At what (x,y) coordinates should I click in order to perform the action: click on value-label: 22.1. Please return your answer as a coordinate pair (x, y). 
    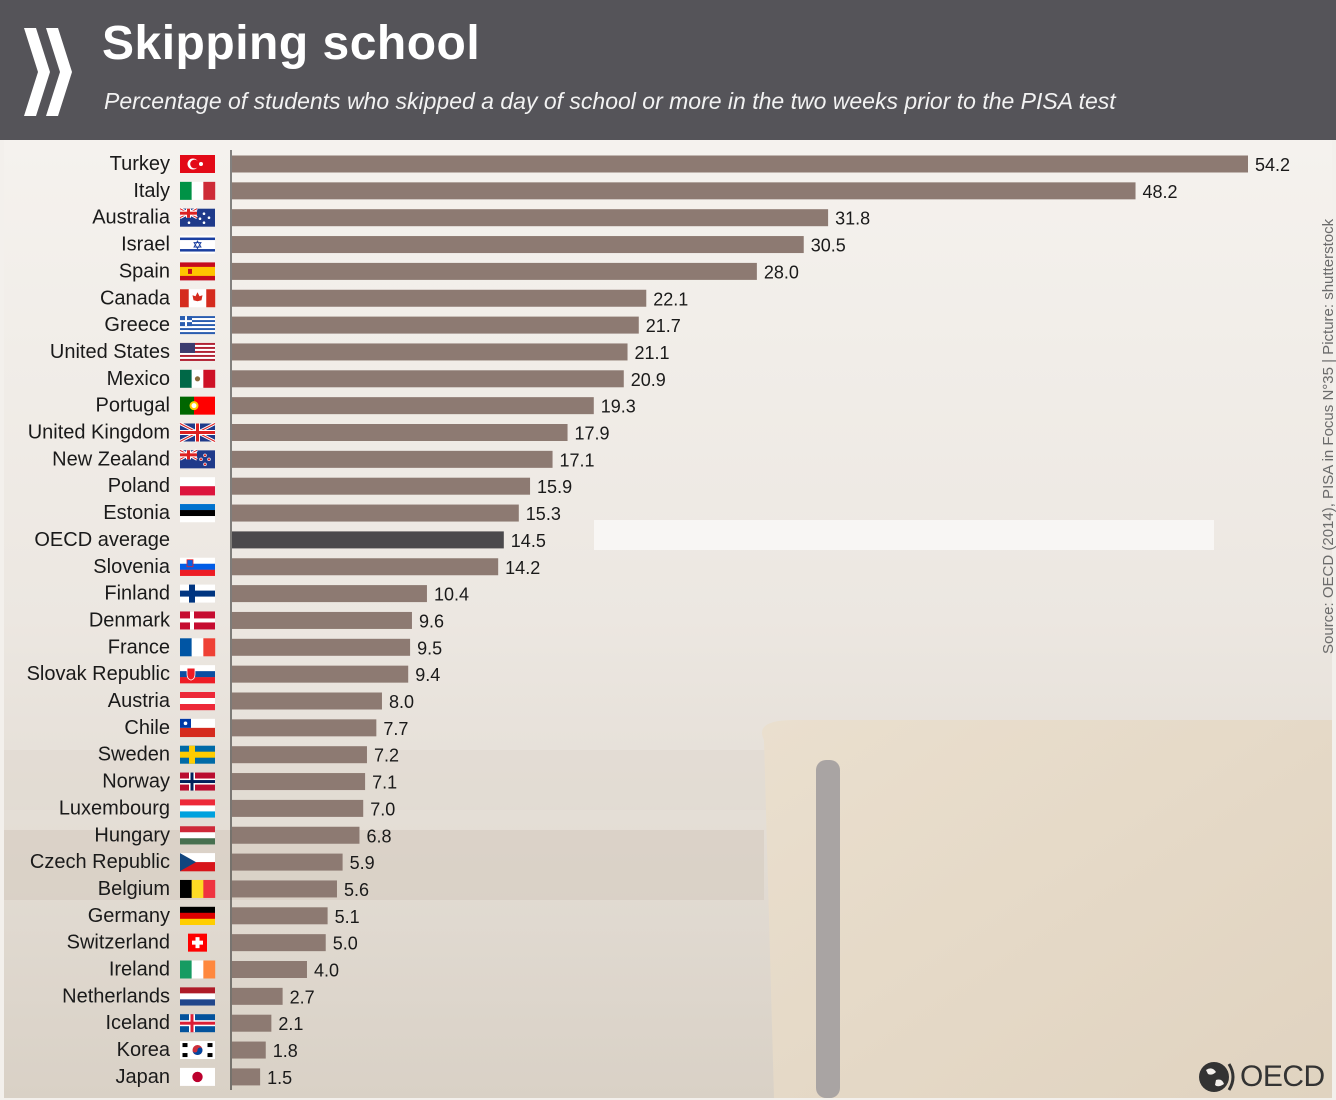
    Looking at the image, I should click on (670, 299).